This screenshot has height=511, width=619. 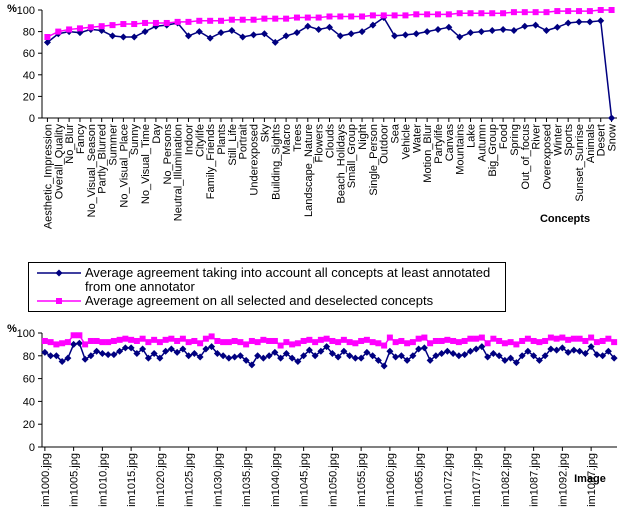 I want to click on x-tick-label: Neutral_Illumination, so click(x=179, y=172).